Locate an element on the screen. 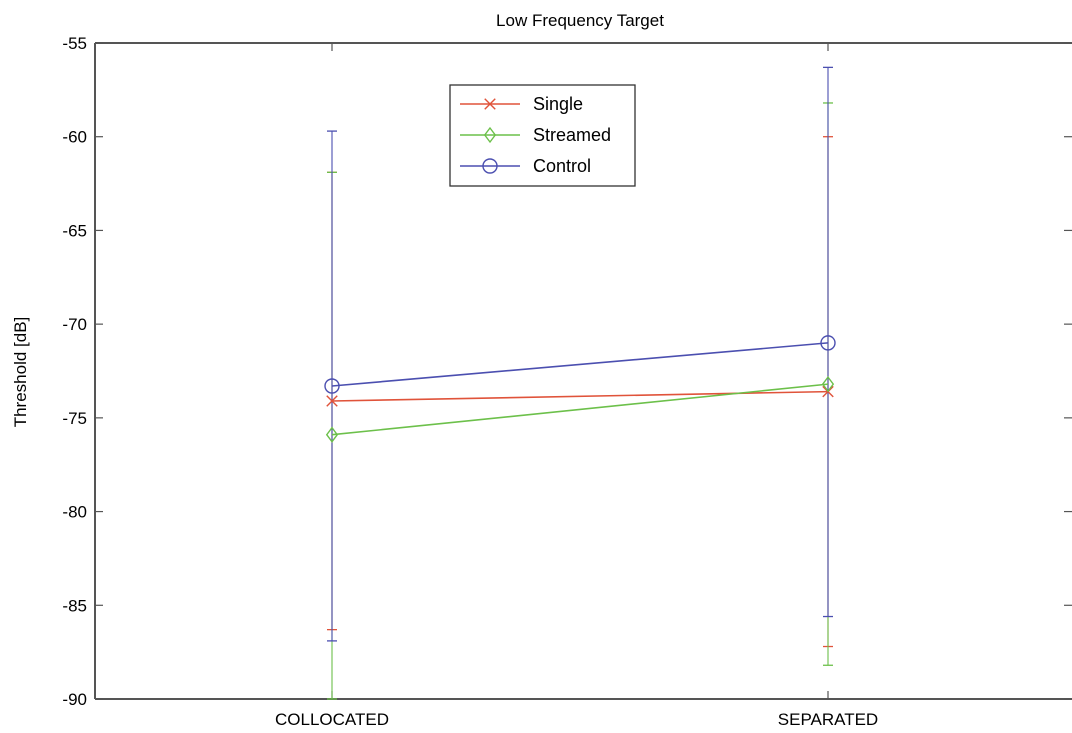  legend-marker-single-stroke is located at coordinates (490, 104).